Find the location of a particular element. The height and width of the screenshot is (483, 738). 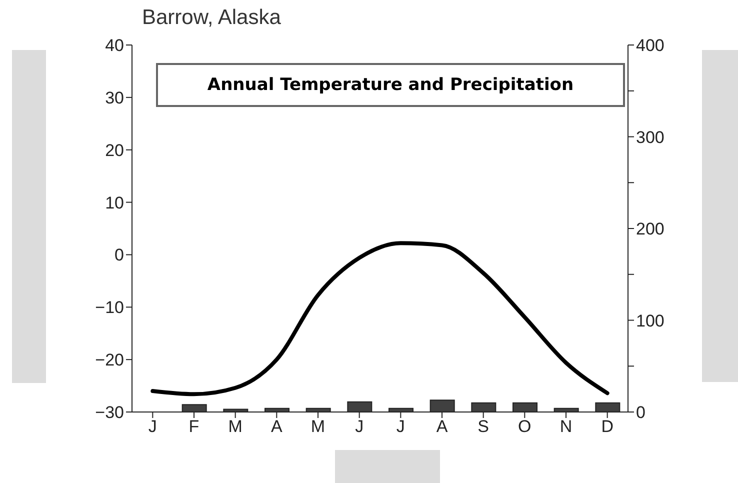

y2-tick-label: 100 is located at coordinates (650, 320).